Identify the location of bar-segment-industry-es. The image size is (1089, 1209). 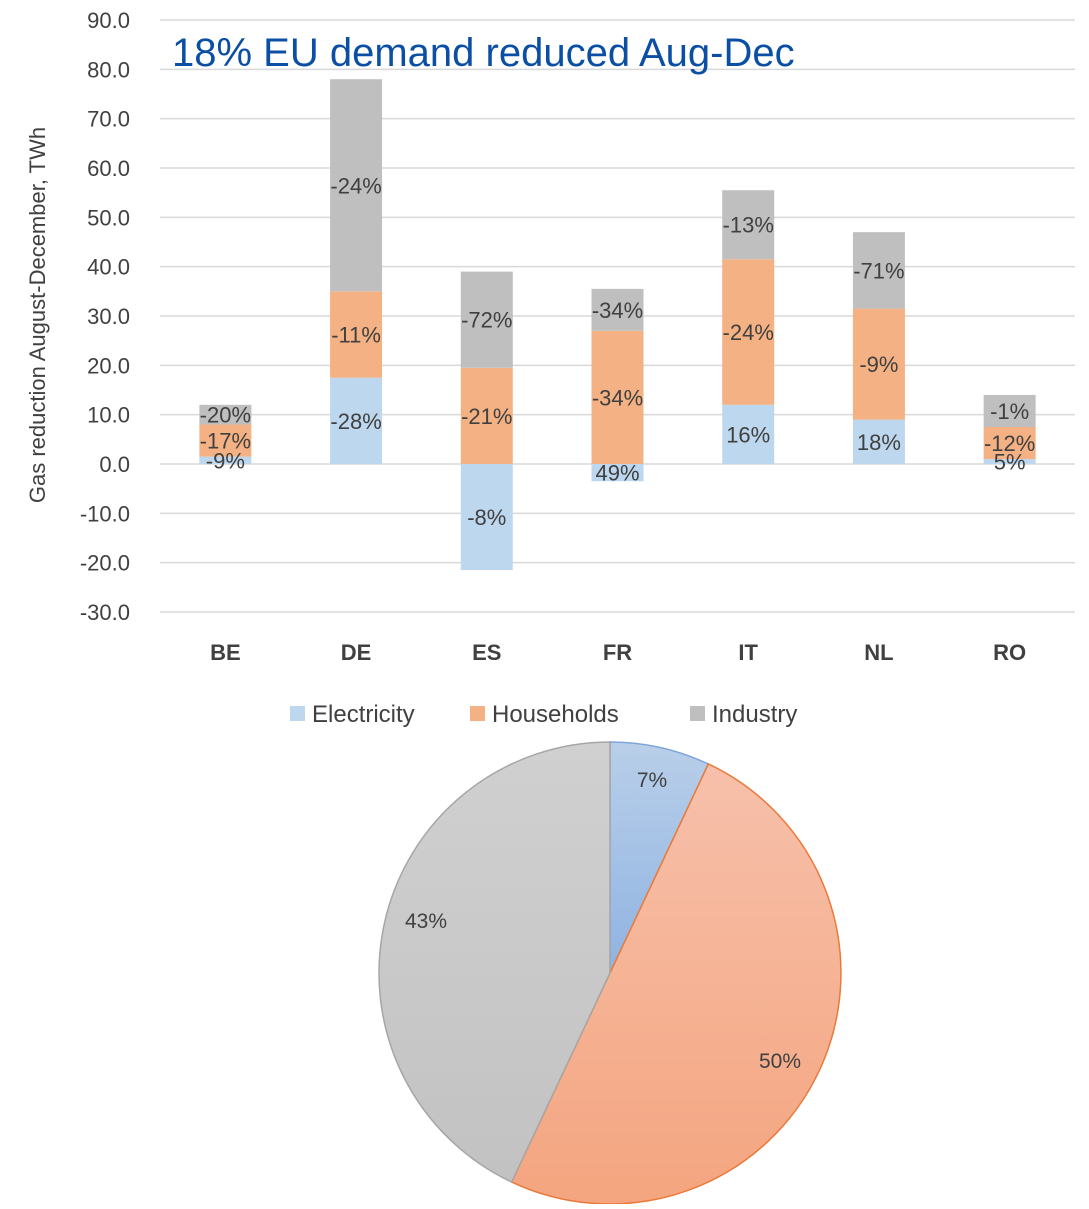
(486, 319).